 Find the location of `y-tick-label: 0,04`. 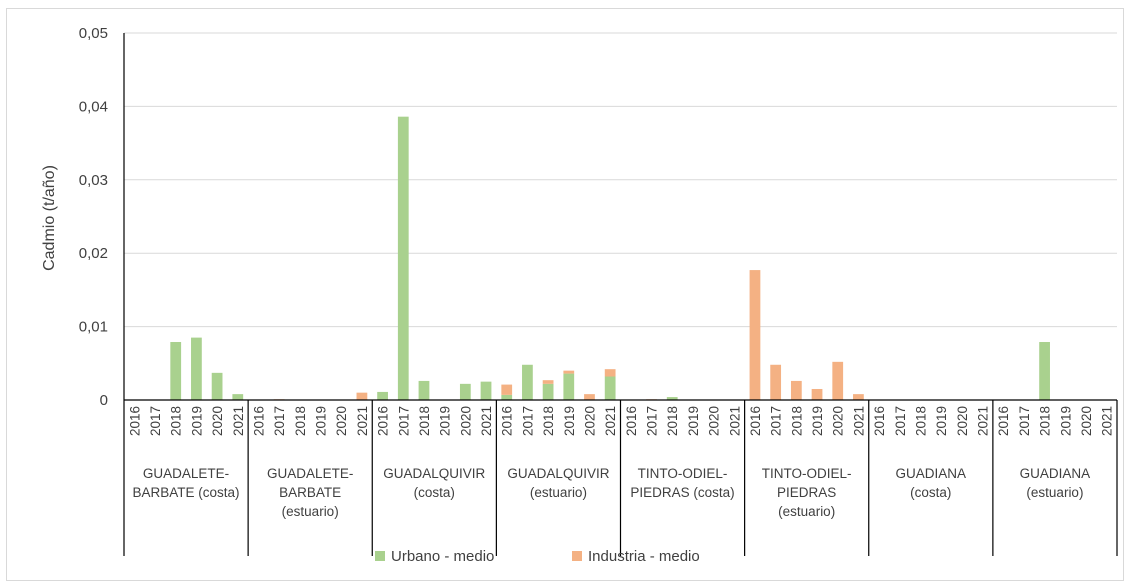

y-tick-label: 0,04 is located at coordinates (93, 106).